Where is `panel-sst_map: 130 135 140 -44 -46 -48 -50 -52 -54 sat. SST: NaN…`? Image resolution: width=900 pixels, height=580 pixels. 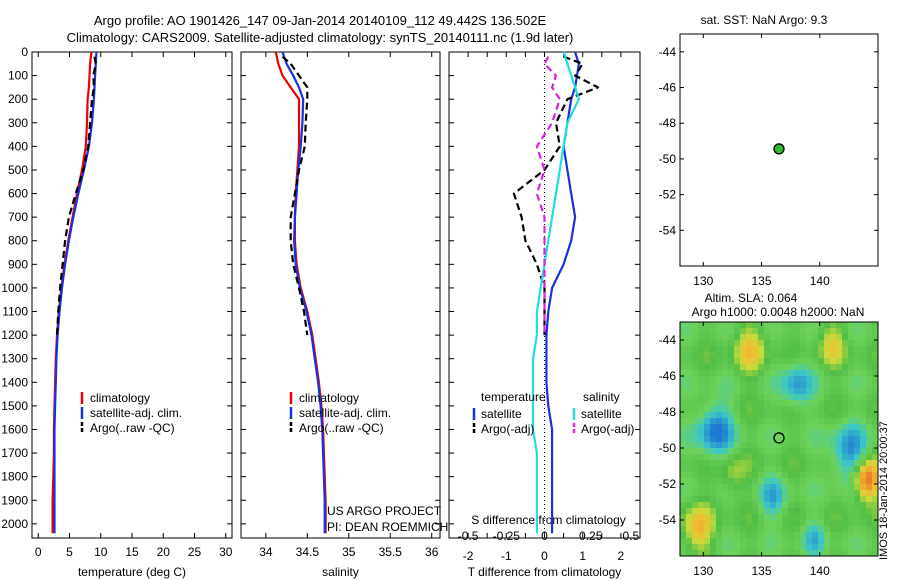 panel-sst_map: 130 135 140 -44 -46 -48 -50 -52 -54 sat. SST: NaN… is located at coordinates (769, 150).